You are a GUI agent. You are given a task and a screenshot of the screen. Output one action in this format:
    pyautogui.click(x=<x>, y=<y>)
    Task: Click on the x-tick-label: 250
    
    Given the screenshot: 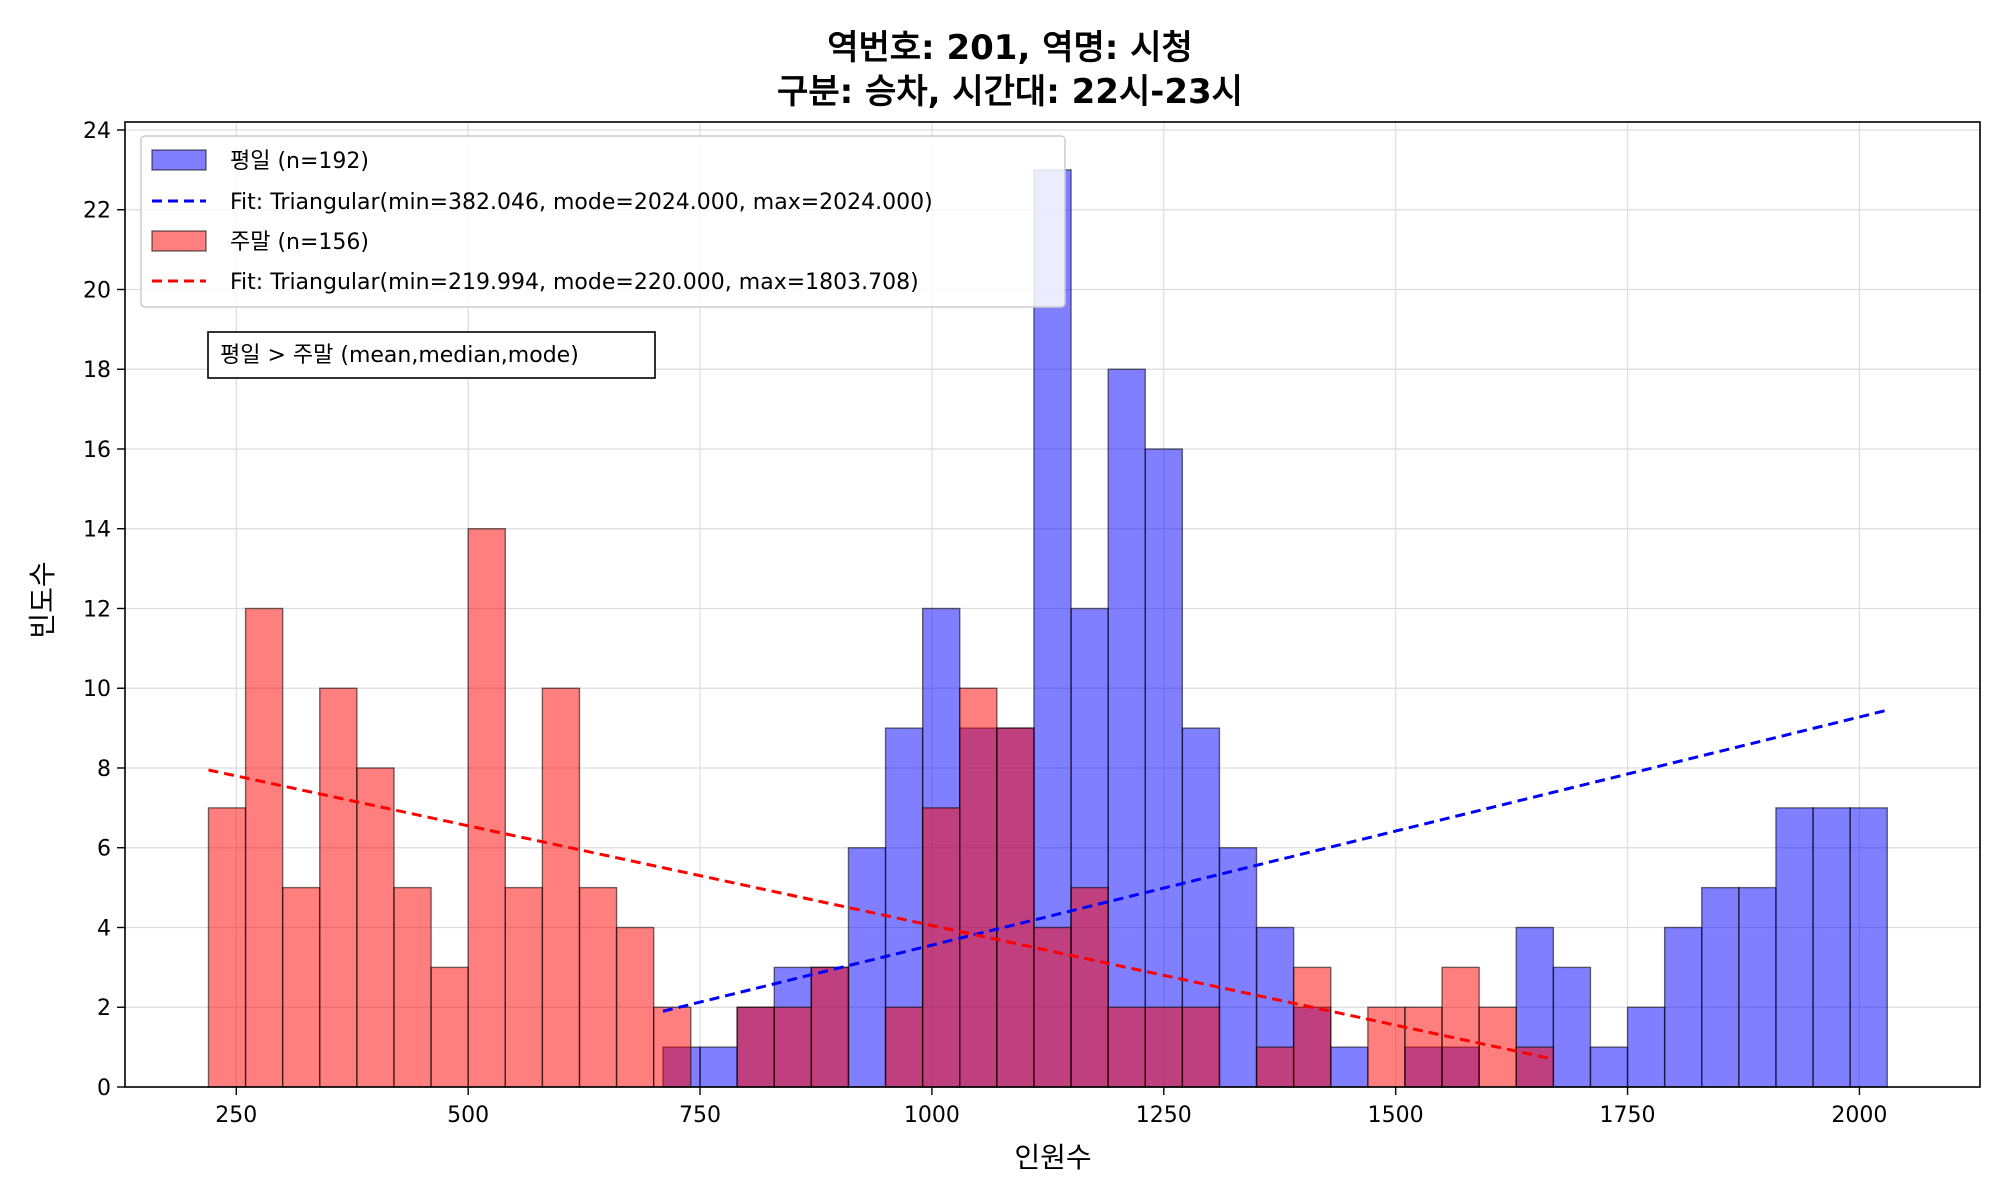 What is the action you would take?
    pyautogui.click(x=236, y=1115)
    